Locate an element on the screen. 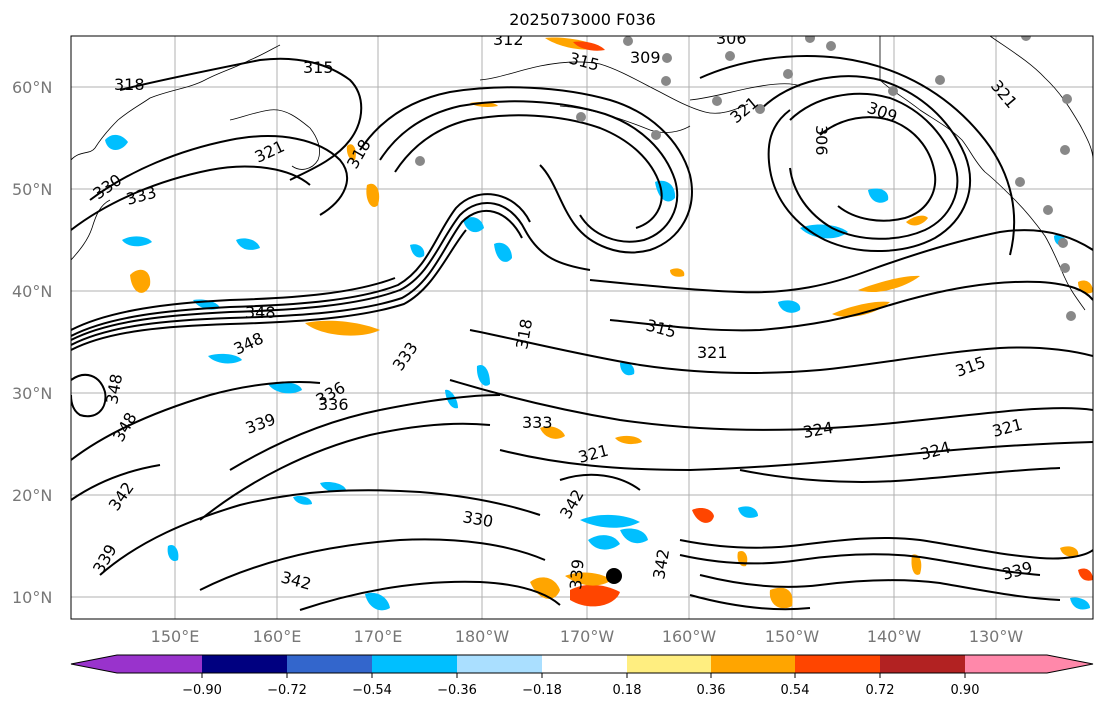  lon-label-160w: 160°W is located at coordinates (689, 636).